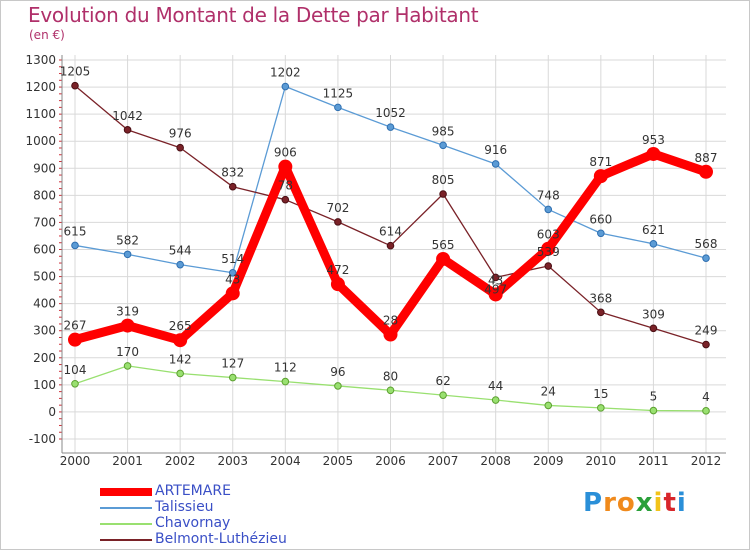 The image size is (750, 550). Describe the element at coordinates (338, 93) in the screenshot. I see `data-label: 1125` at that location.